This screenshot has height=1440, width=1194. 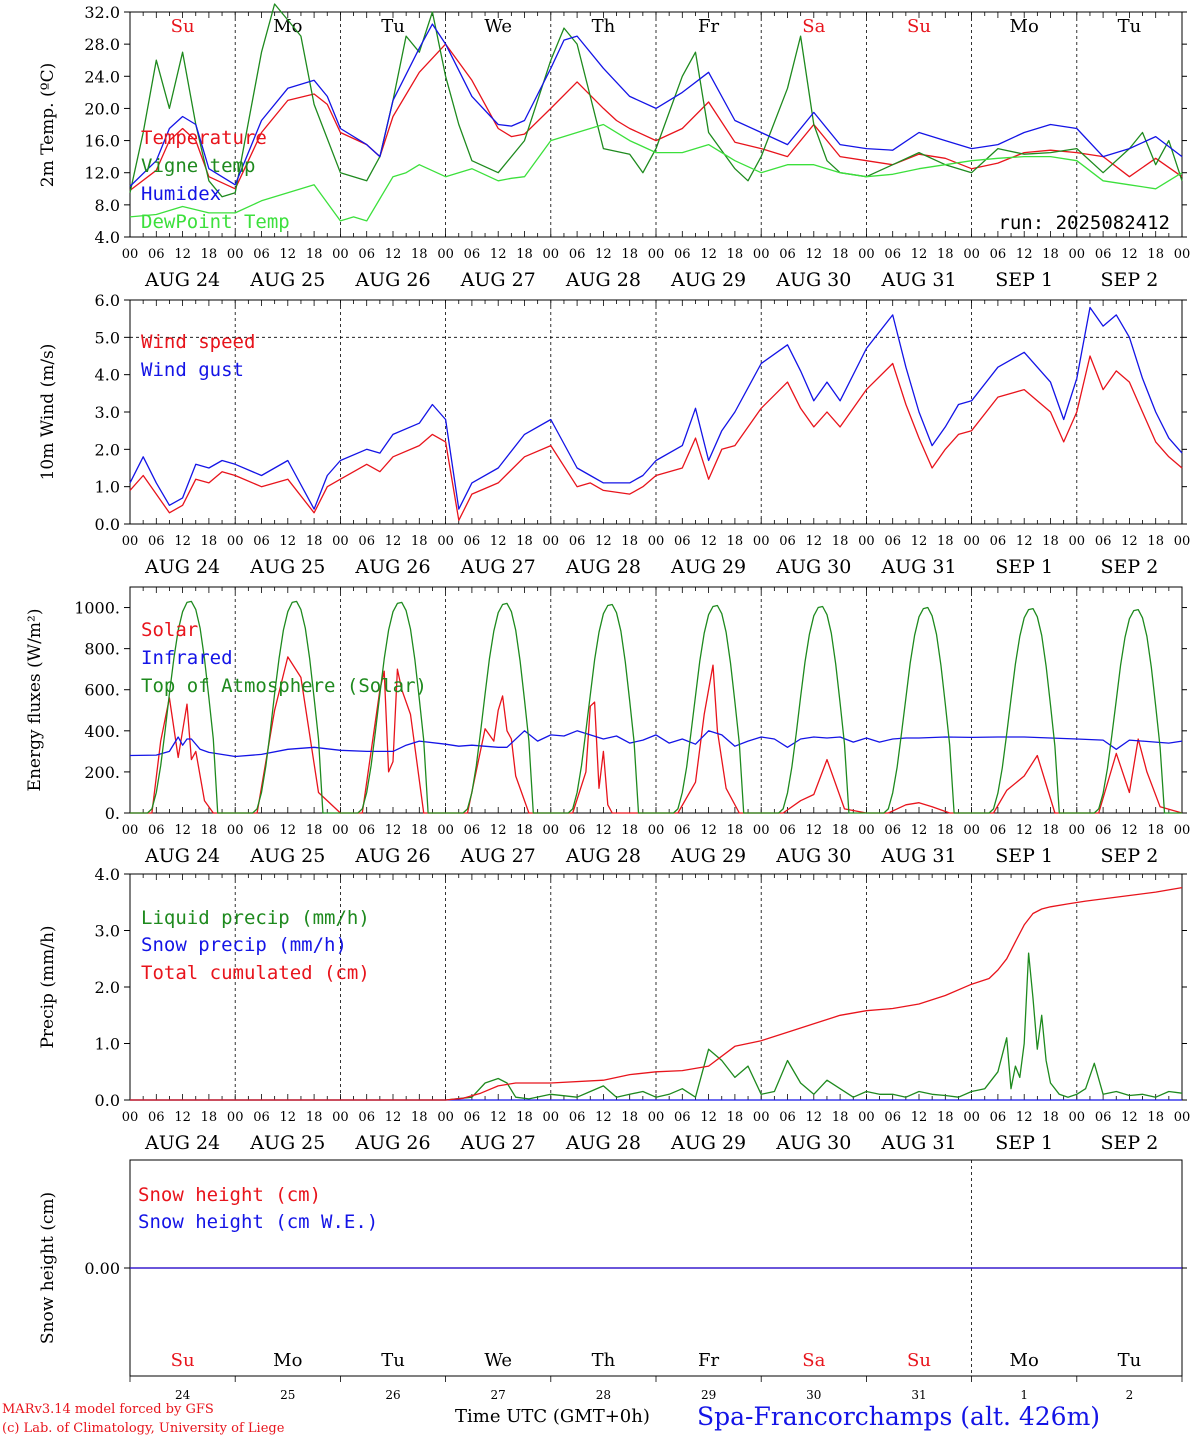 I want to click on wind-series-wind-gust, so click(x=656, y=408).